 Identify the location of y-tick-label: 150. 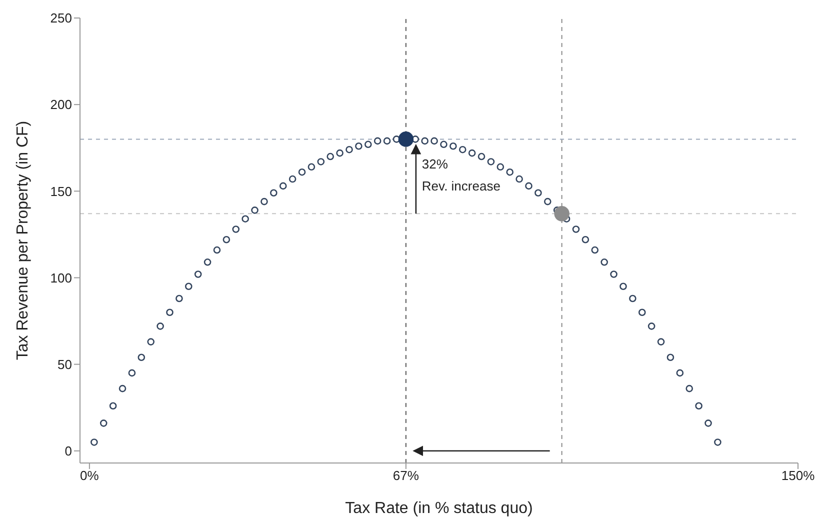
(61, 191).